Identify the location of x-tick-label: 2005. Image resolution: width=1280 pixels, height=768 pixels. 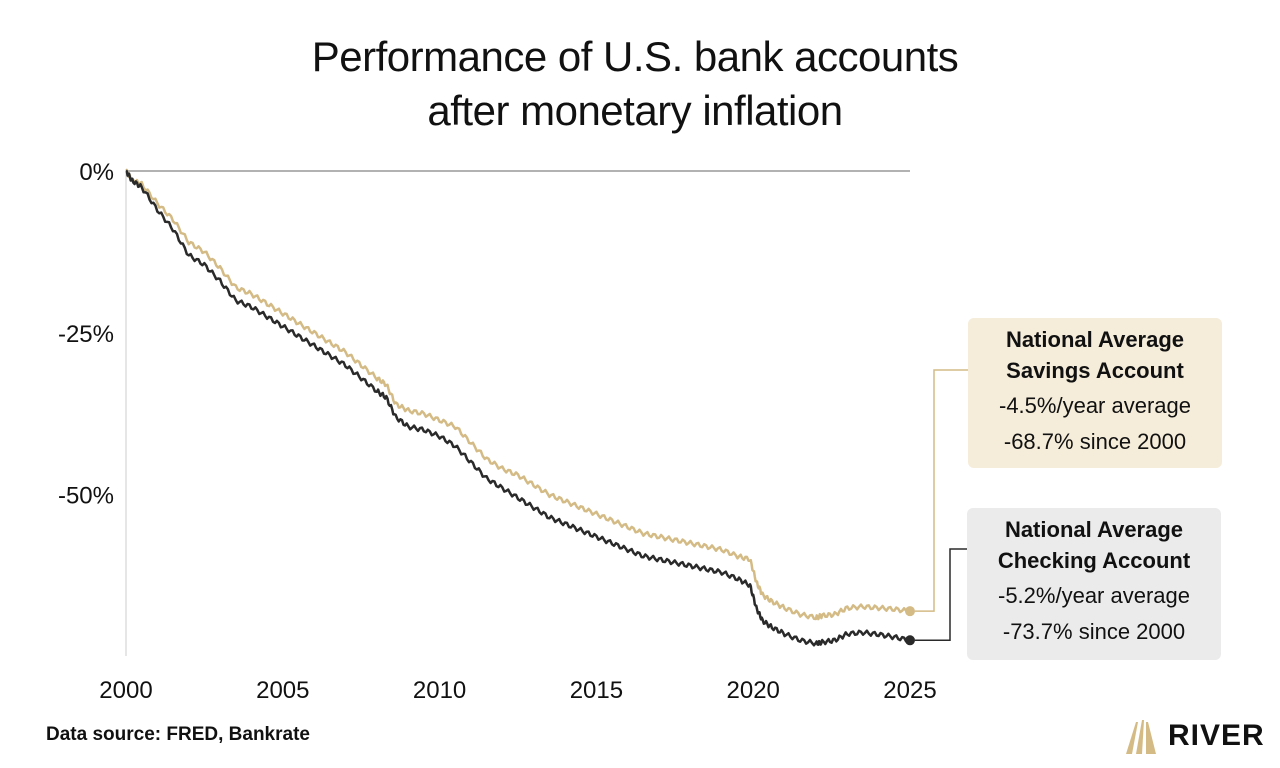
(282, 690).